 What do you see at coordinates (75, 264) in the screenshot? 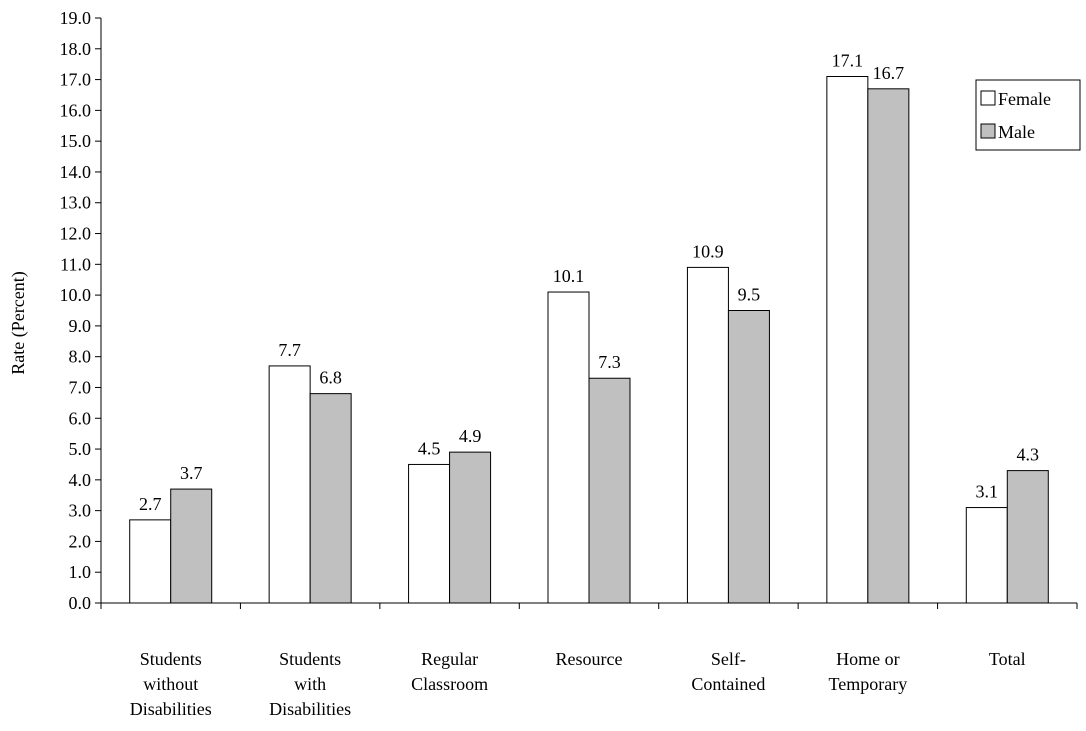
I see `y-tick-label: 11.0` at bounding box center [75, 264].